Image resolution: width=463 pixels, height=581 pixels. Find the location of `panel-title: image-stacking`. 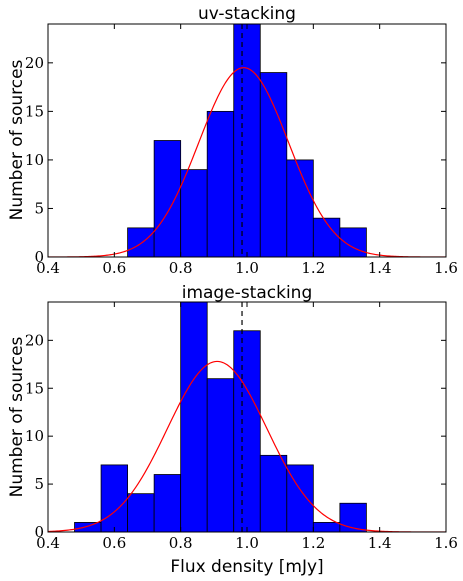

panel-title: image-stacking is located at coordinates (247, 293).